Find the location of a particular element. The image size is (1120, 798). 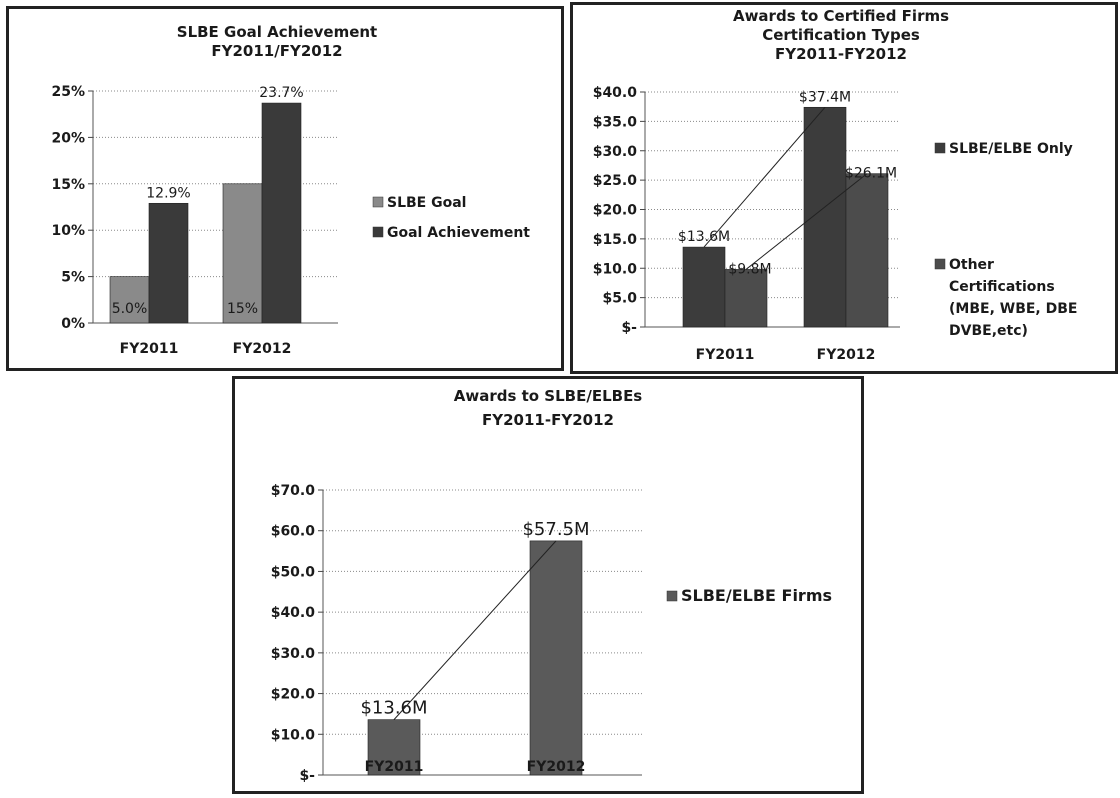

legend-label: DVBE,etc) is located at coordinates (988, 331).